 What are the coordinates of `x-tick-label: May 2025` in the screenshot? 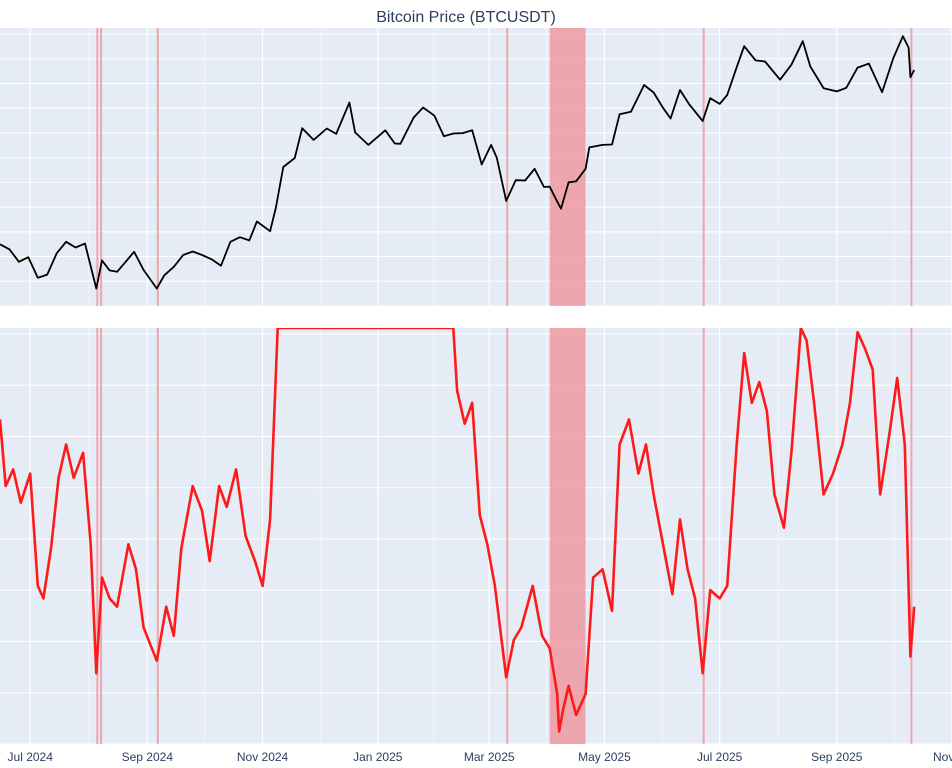 It's located at (604, 757).